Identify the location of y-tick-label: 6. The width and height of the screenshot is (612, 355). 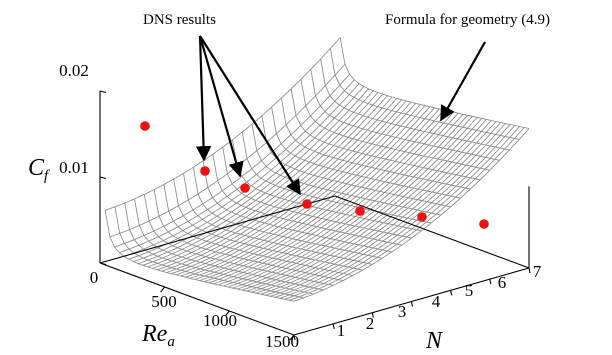
(502, 282).